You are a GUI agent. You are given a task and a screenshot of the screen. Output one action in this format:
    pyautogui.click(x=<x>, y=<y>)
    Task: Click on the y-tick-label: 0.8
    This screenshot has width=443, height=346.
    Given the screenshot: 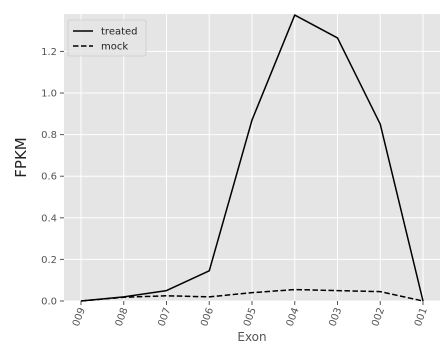 What is the action you would take?
    pyautogui.click(x=49, y=135)
    